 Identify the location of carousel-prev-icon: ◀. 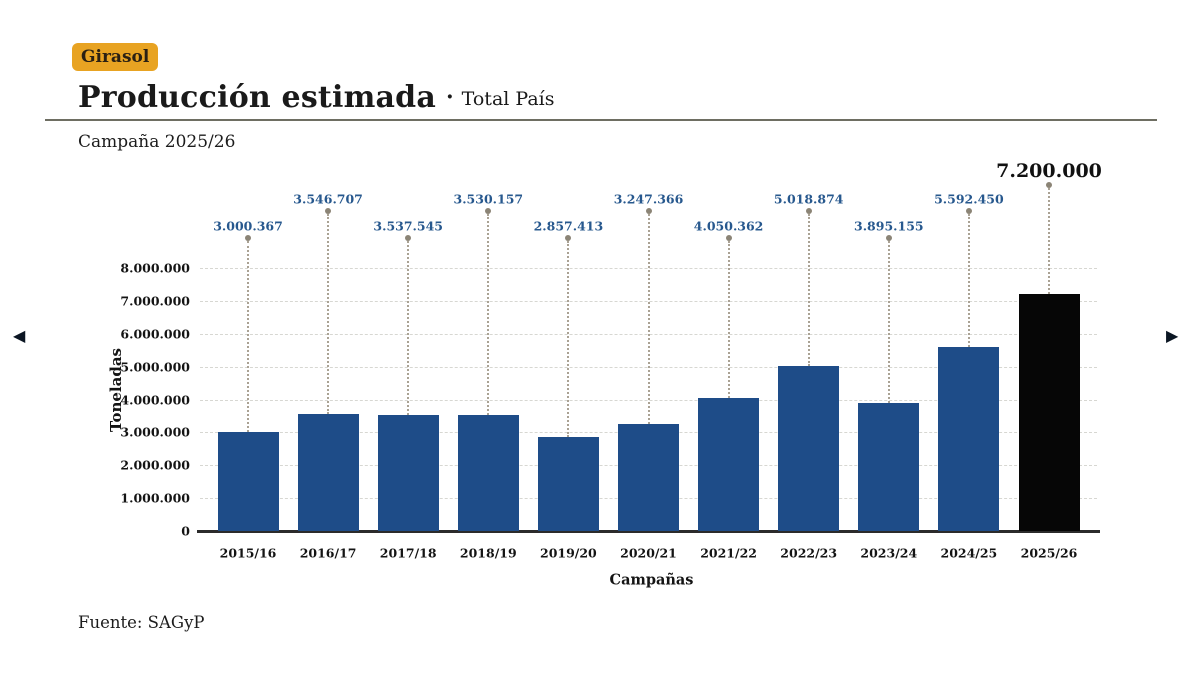
(19, 335).